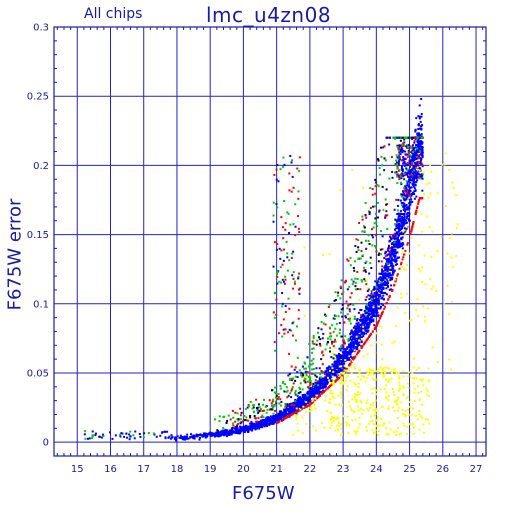 The width and height of the screenshot is (512, 512). Describe the element at coordinates (41, 166) in the screenshot. I see `y-tick-label: 0.2` at that location.